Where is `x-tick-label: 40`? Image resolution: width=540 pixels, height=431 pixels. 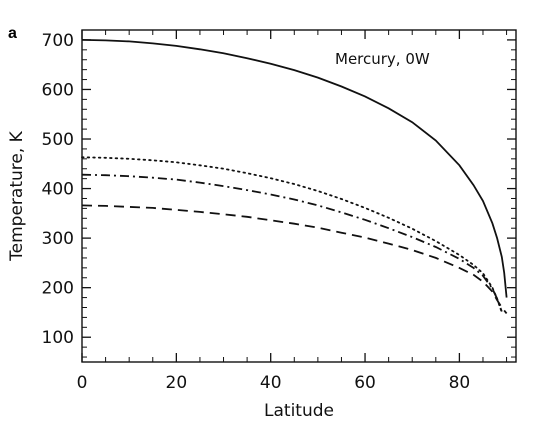 x-tick-label: 40 is located at coordinates (271, 383).